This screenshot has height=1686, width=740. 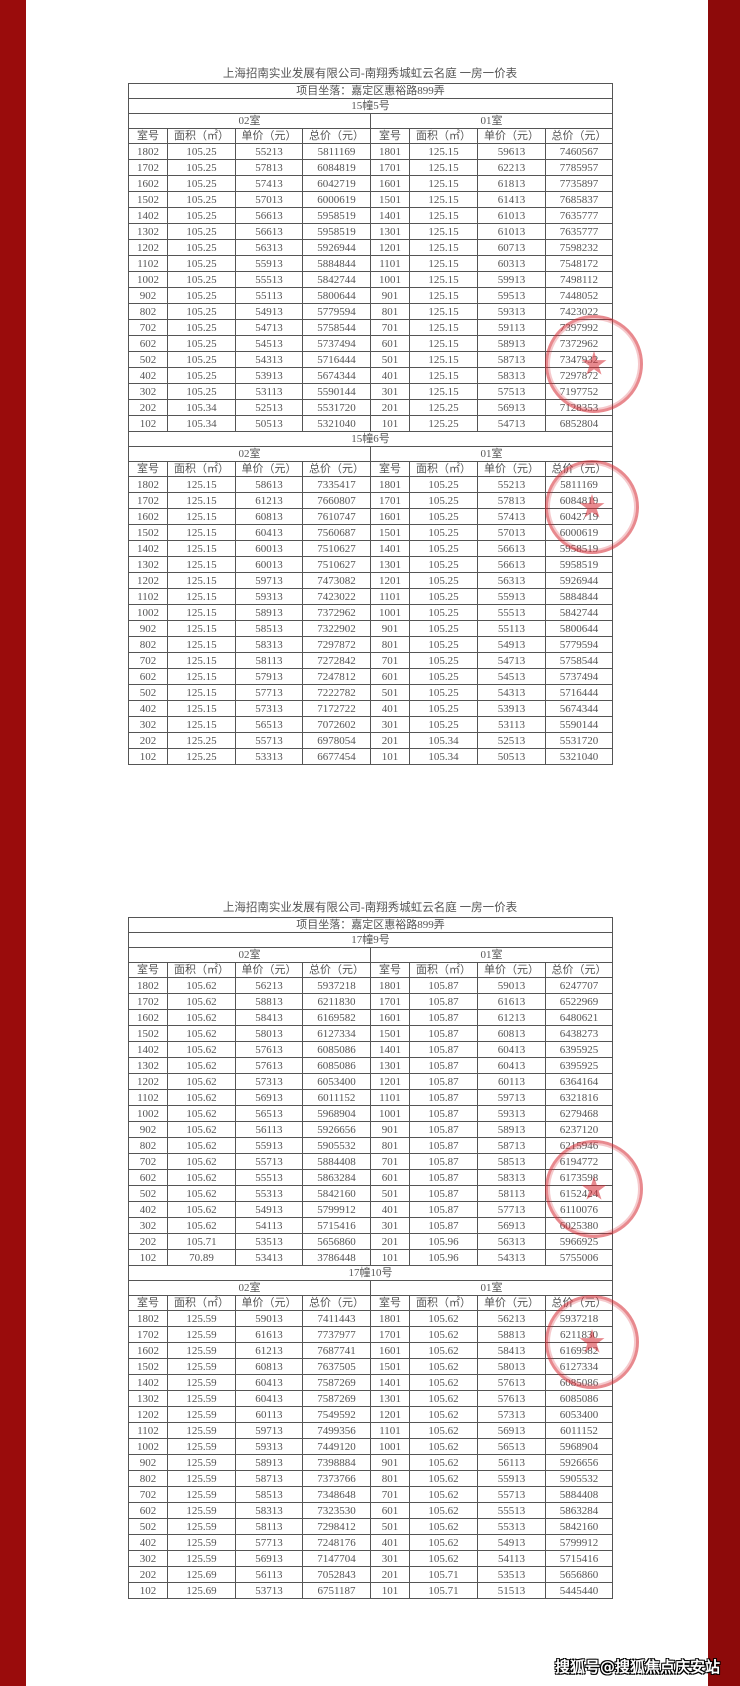 I want to click on total-price: 7560687, so click(x=336, y=532).